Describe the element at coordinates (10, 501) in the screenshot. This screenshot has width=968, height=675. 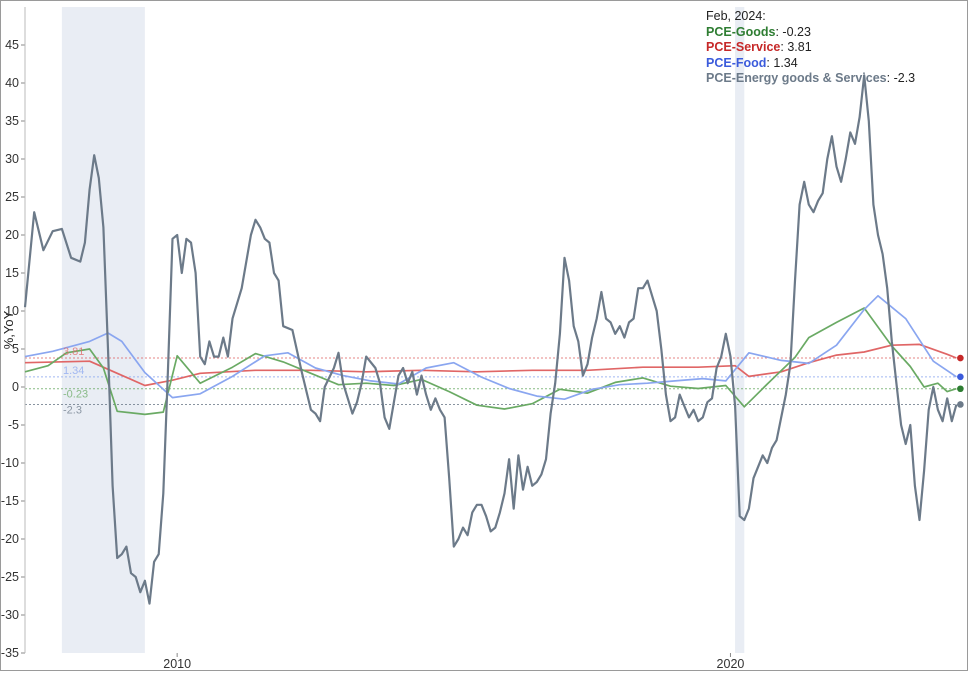
I see `y-tick-label: -15` at that location.